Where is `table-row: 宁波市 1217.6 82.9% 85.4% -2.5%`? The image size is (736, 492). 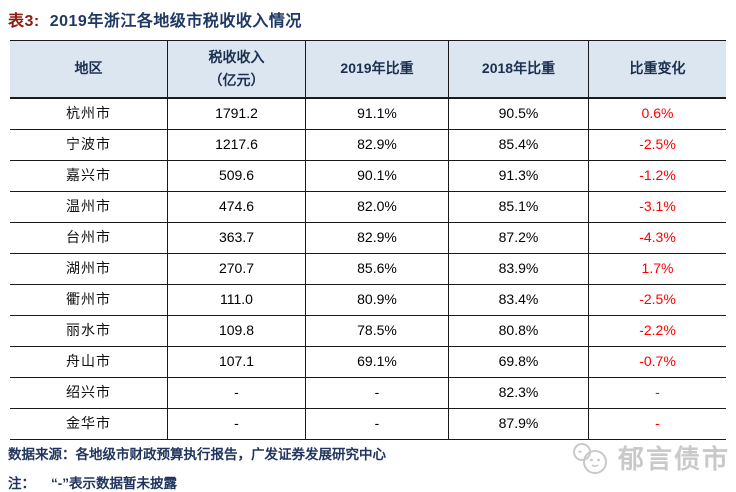
table-row: 宁波市 1217.6 82.9% 85.4% -2.5% is located at coordinates (368, 145).